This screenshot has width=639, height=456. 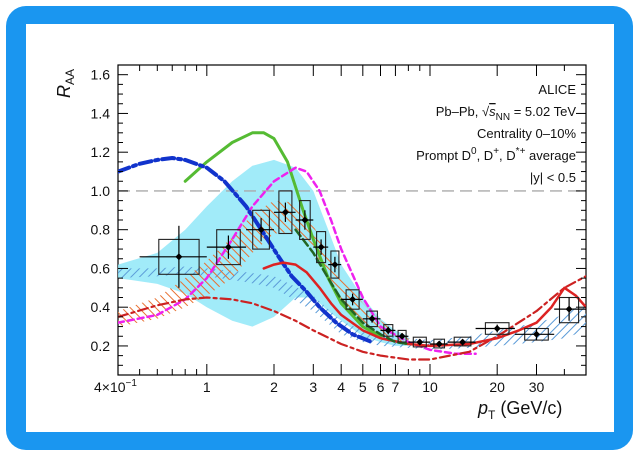 I want to click on x-tick-label: 30, so click(x=537, y=387).